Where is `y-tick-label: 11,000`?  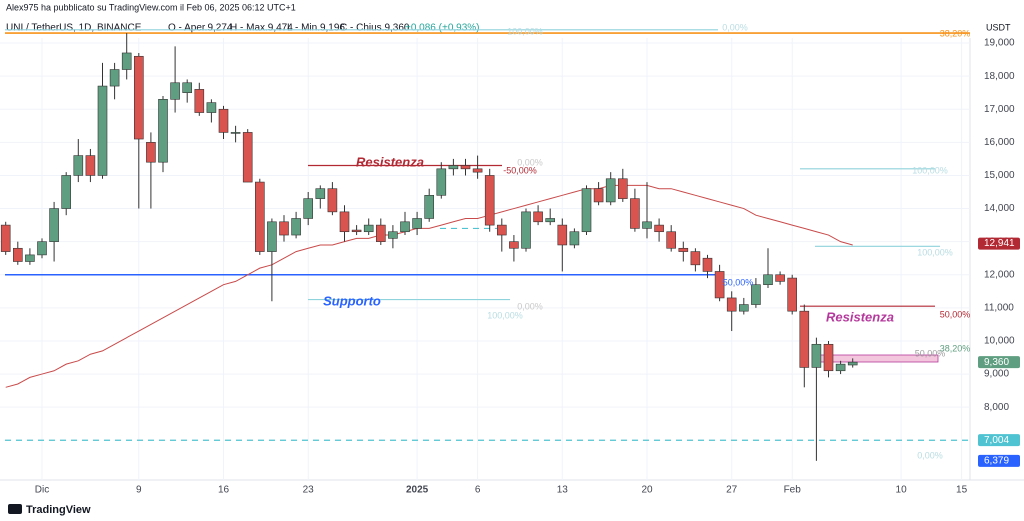 y-tick-label: 11,000 is located at coordinates (999, 308).